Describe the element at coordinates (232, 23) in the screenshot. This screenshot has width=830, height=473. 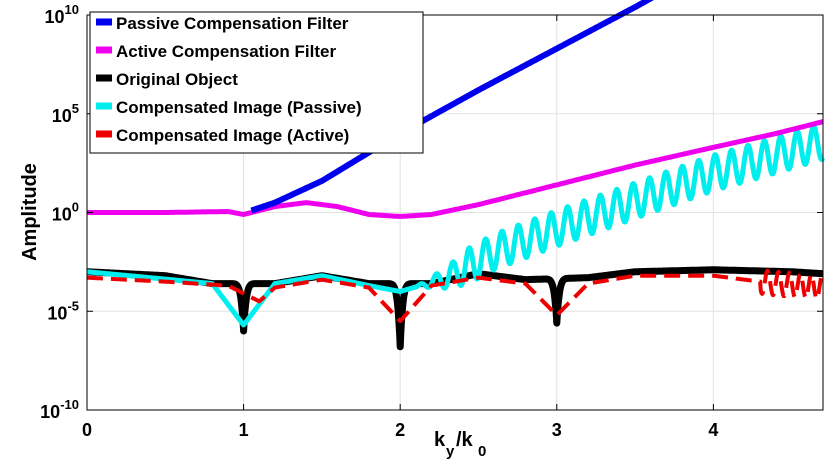
I see `legend-label: Passive Compensation Filter` at that location.